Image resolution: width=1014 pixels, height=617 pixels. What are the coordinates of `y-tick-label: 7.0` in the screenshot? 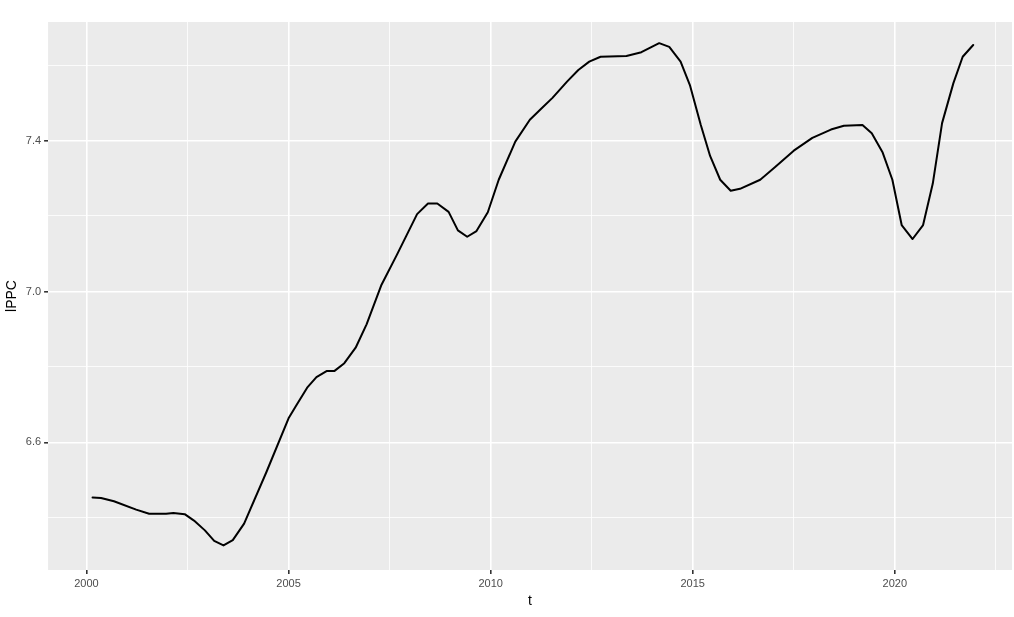 It's located at (33, 290).